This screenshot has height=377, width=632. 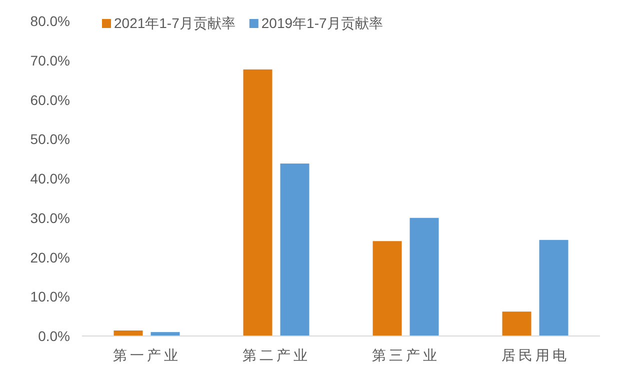 What do you see at coordinates (50, 218) in the screenshot?
I see `y-tick-label: 30.0%` at bounding box center [50, 218].